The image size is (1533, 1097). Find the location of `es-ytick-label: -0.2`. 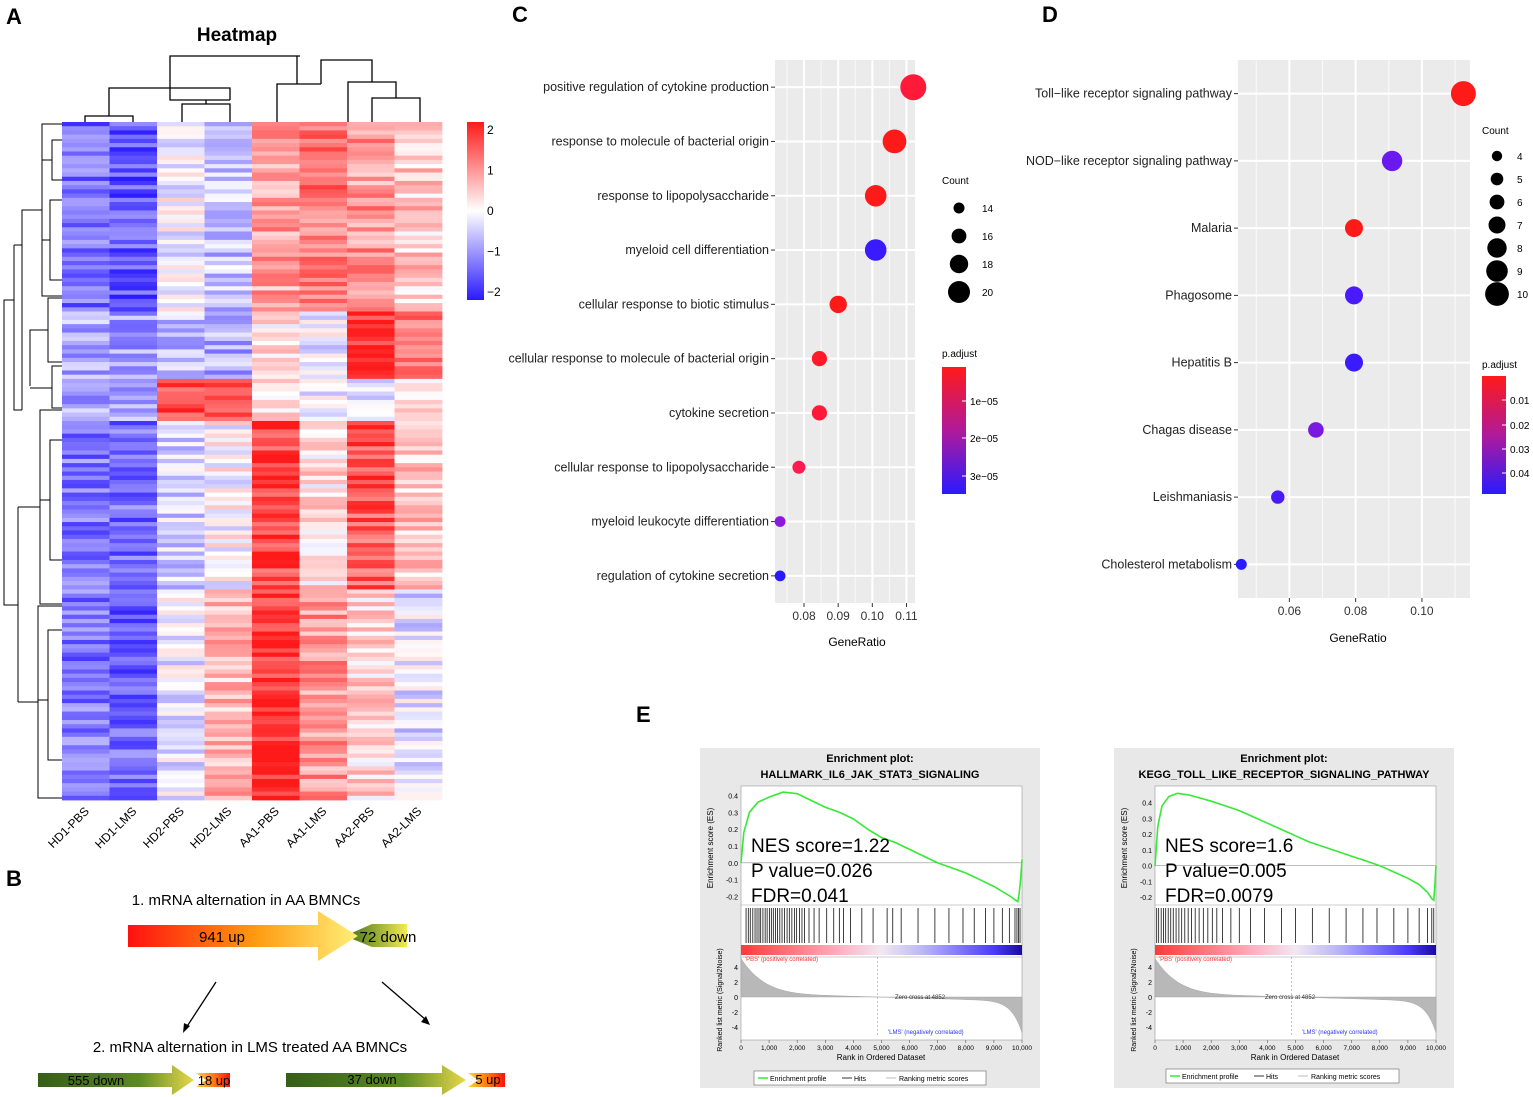

es-ytick-label: -0.2 is located at coordinates (732, 898).